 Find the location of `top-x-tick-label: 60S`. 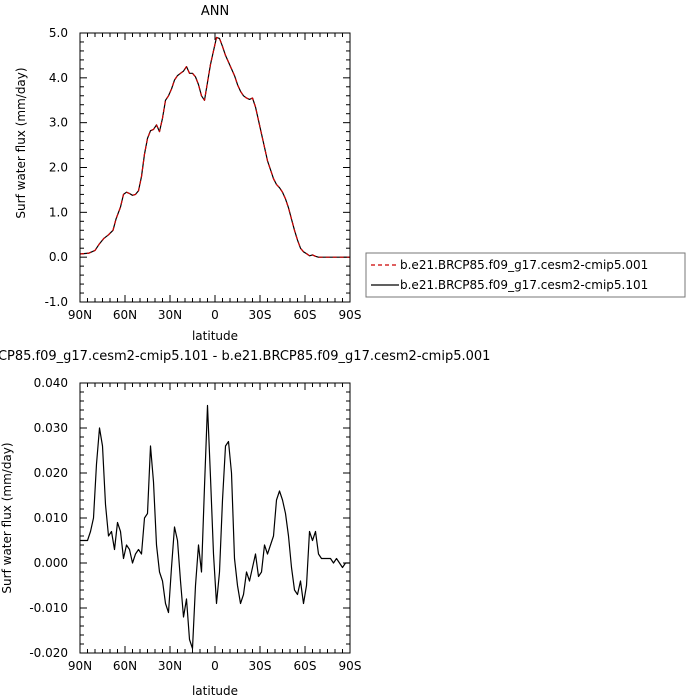

top-x-tick-label: 60S is located at coordinates (305, 315).